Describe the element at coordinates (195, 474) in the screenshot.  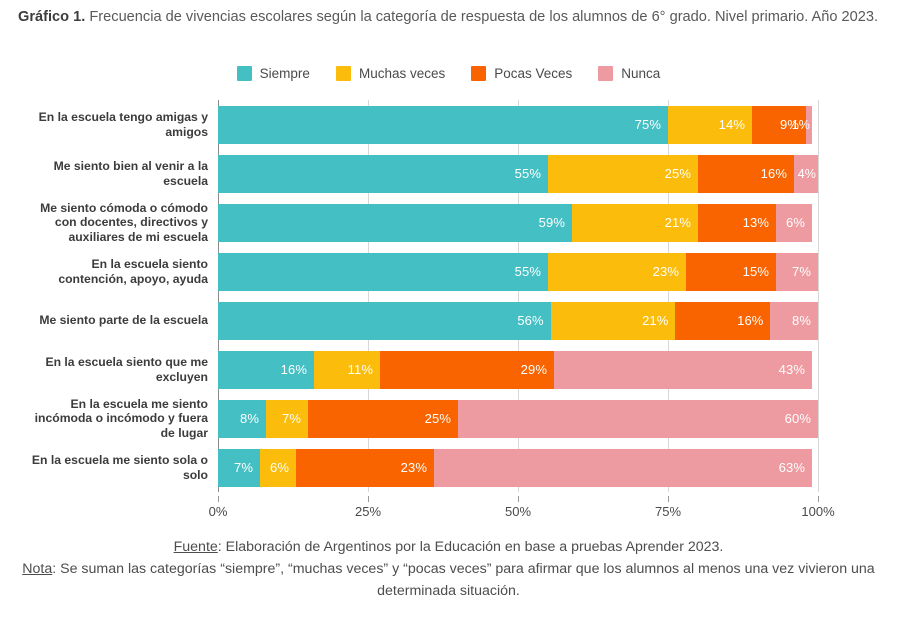
I see `category-label-line: solo` at that location.